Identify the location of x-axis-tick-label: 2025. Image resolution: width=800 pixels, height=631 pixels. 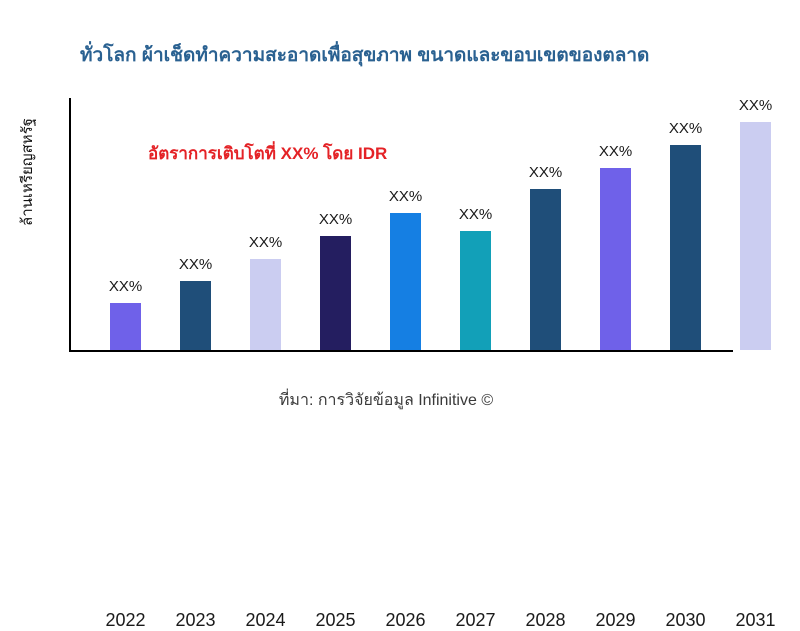
(335, 620).